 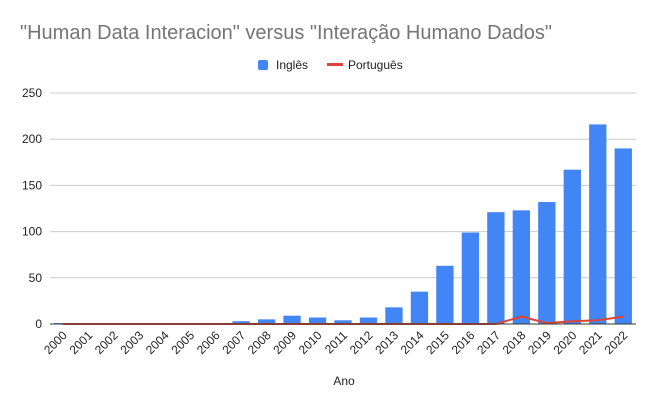 What do you see at coordinates (590, 342) in the screenshot?
I see `x-tick-label: 2021` at bounding box center [590, 342].